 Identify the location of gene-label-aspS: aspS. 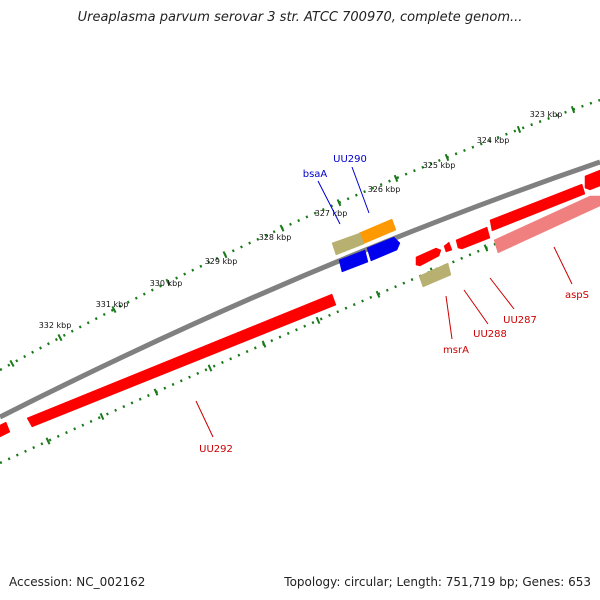
(577, 295).